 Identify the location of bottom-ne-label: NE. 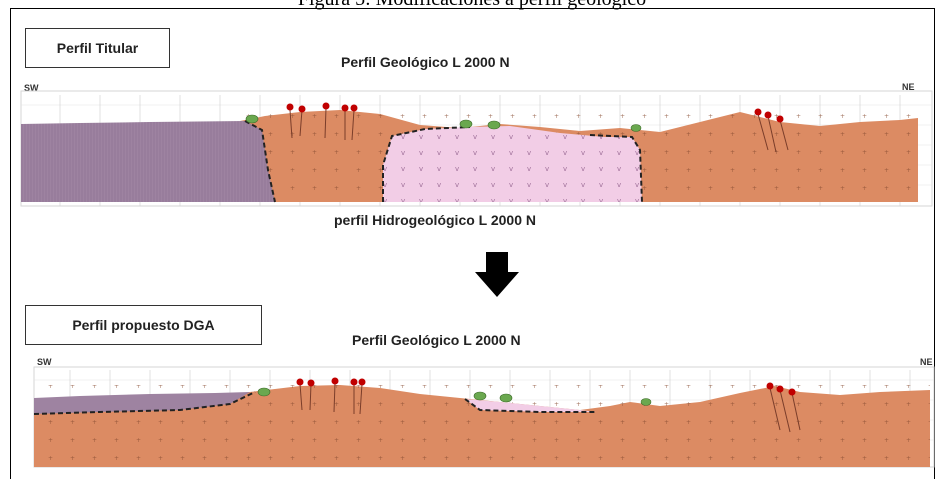
(926, 362).